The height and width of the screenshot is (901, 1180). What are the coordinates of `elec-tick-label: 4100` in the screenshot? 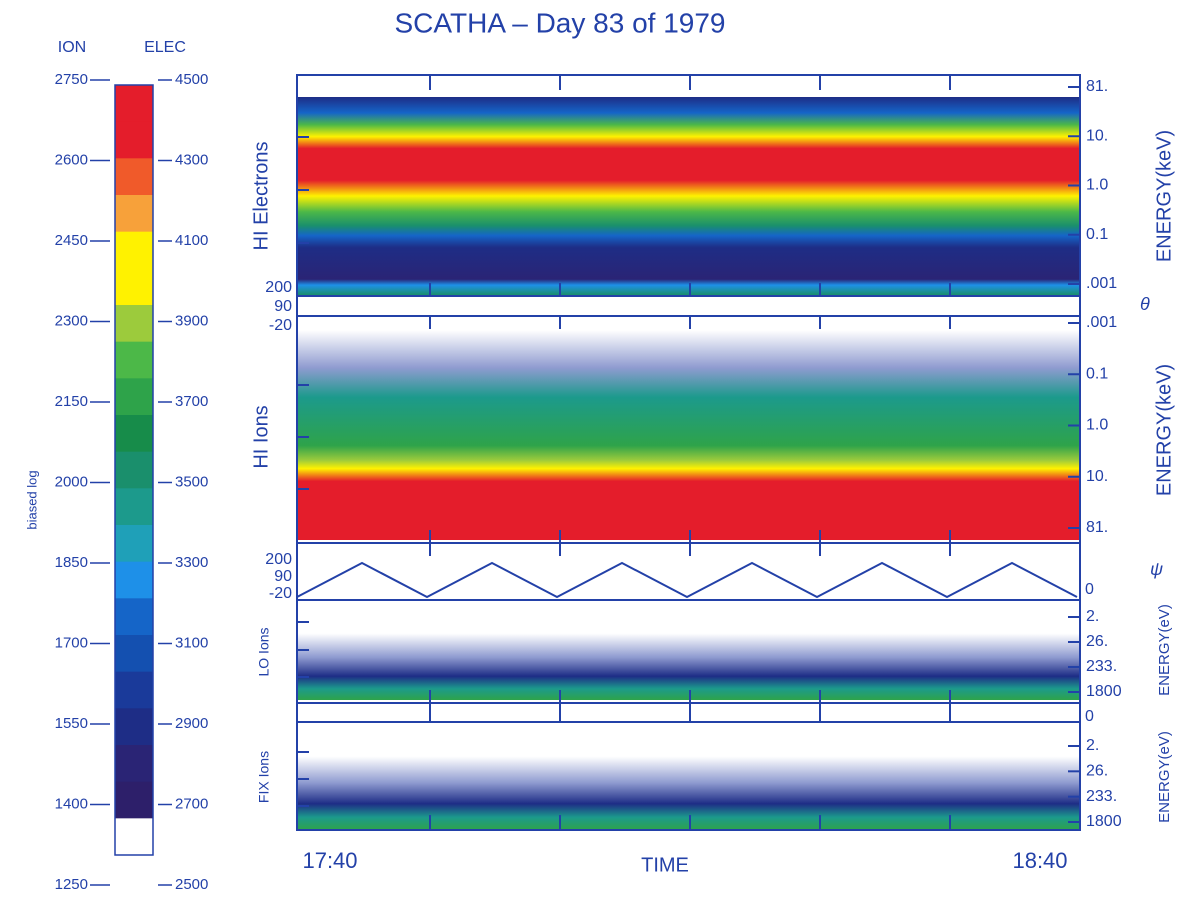 It's located at (191, 240).